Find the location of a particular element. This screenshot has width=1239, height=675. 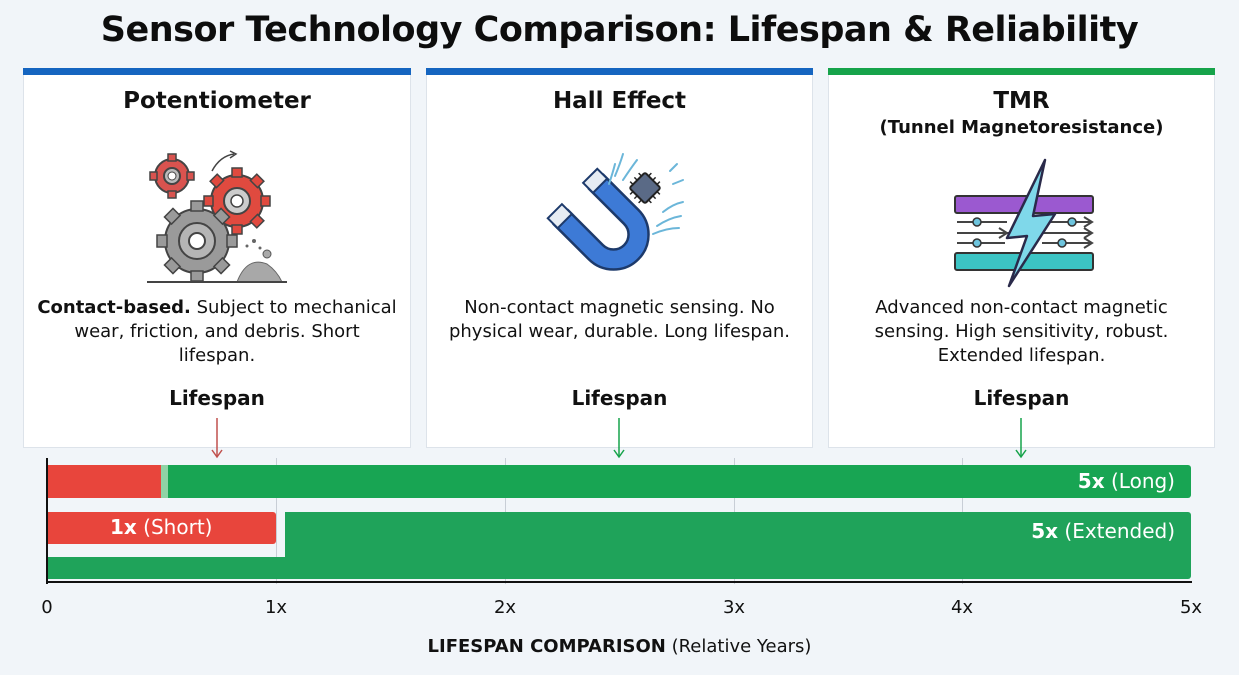

bar-label: 5x (Long) is located at coordinates (1126, 481).